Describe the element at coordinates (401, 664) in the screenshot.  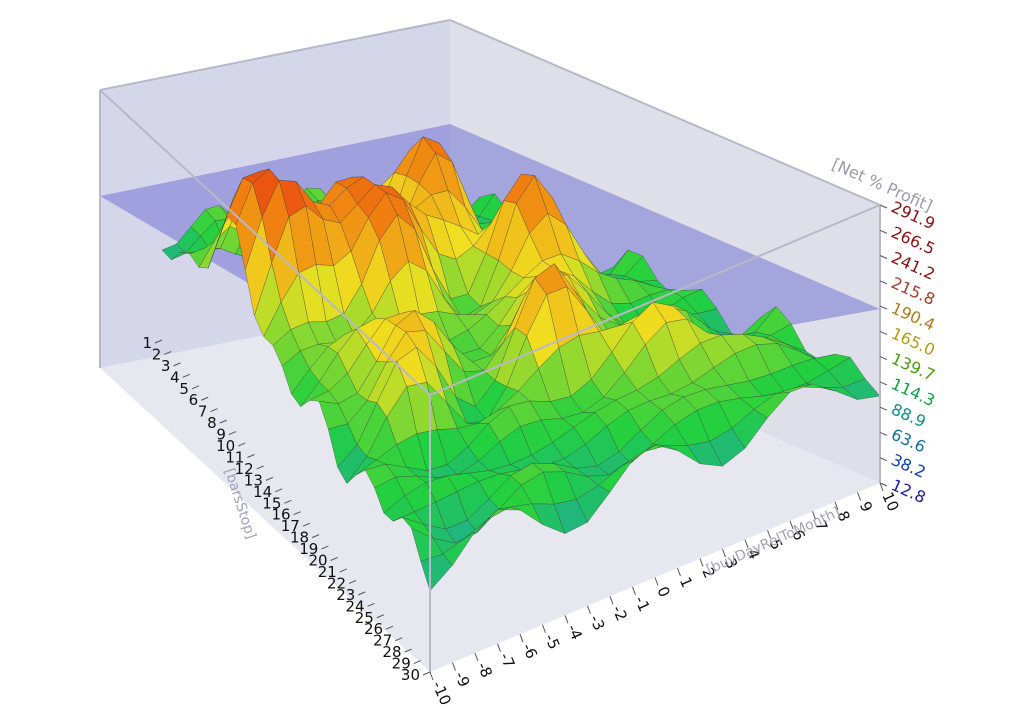
I see `x-tick-label: 29` at that location.